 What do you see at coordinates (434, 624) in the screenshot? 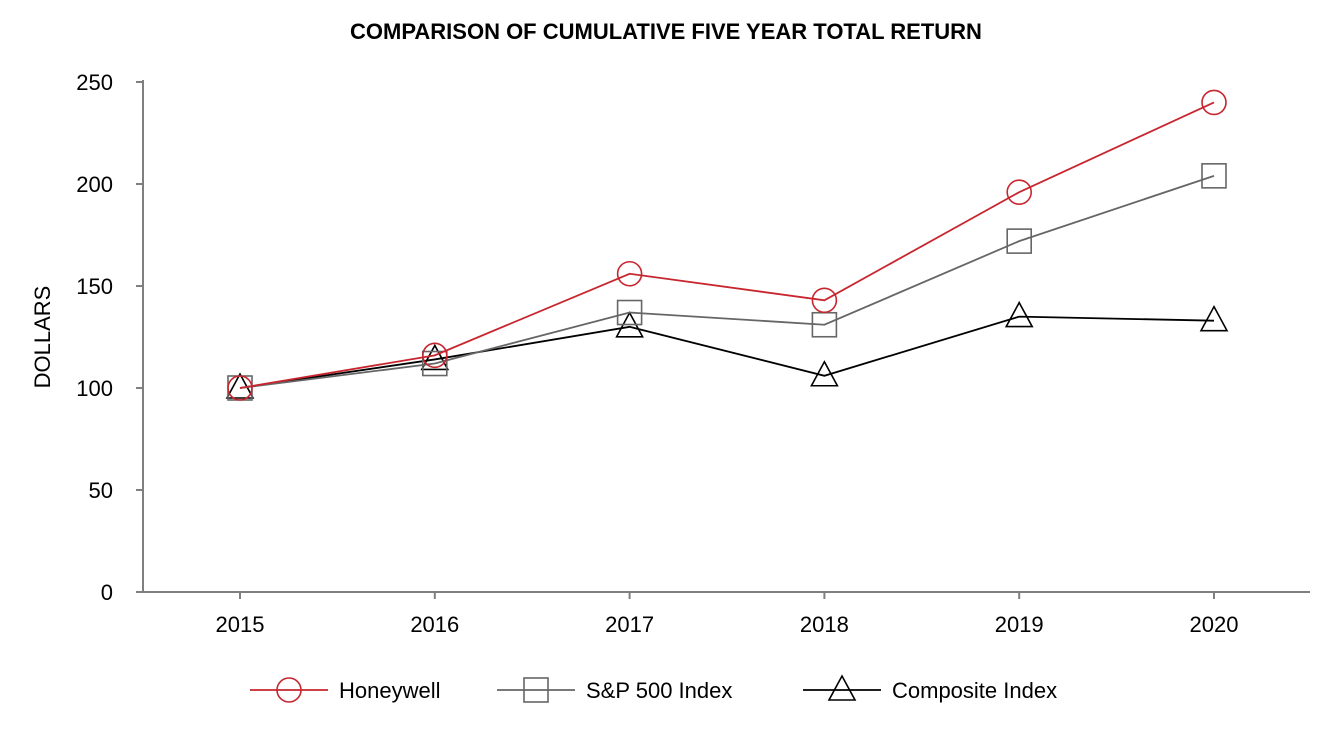
I see `x-tick-label: 2016` at bounding box center [434, 624].